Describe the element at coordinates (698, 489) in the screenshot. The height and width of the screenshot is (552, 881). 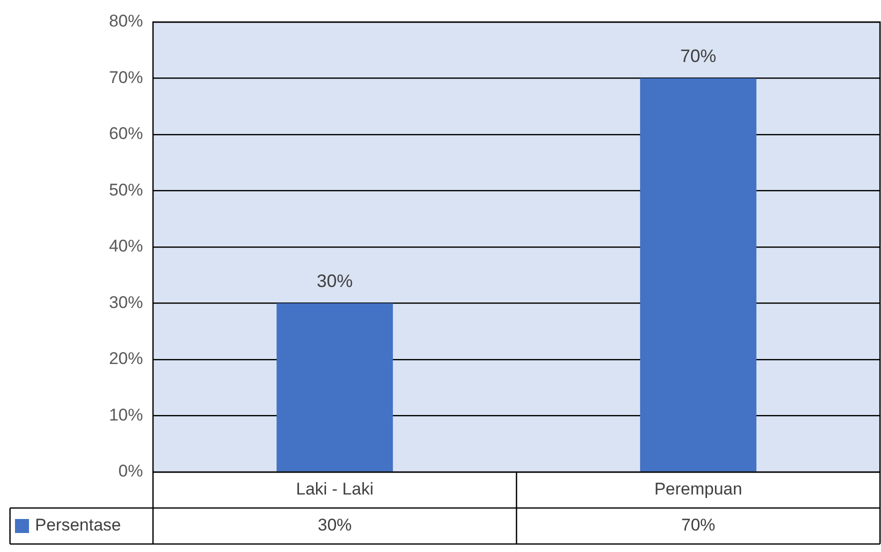
I see `x-tick-label: Perempuan` at that location.